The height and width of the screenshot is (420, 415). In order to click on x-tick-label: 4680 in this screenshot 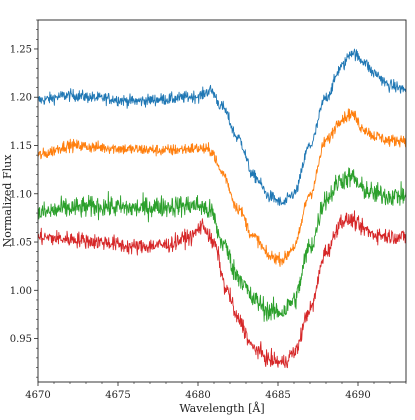, I will do `click(197, 395)`.